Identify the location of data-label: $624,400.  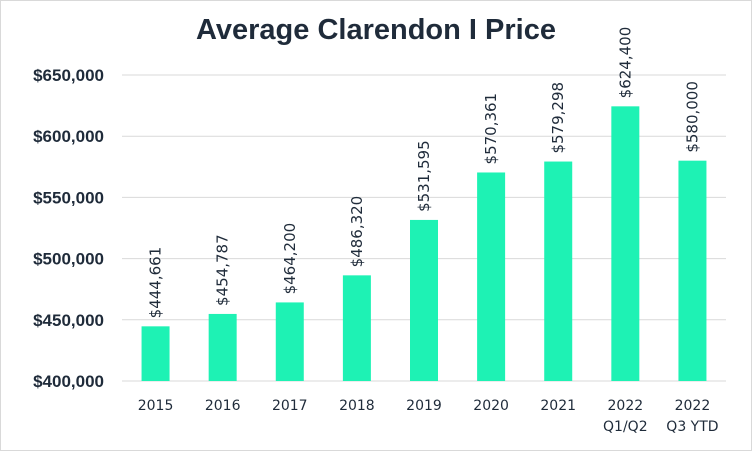
(625, 63).